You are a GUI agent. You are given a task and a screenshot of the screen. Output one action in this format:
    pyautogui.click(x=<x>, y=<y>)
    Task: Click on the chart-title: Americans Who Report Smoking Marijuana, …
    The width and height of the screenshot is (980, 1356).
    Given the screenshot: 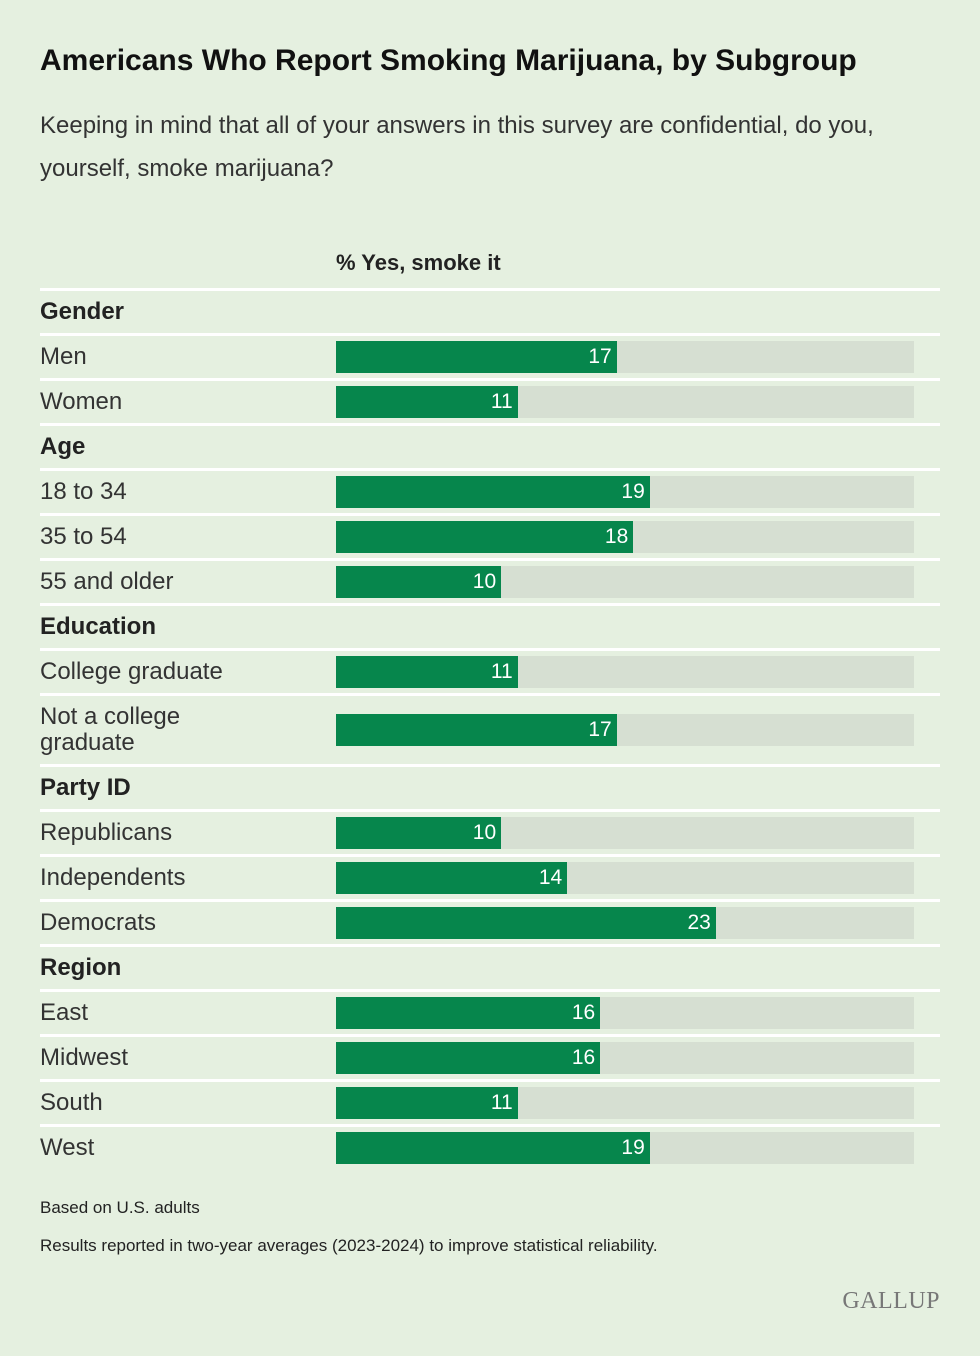 What is the action you would take?
    pyautogui.click(x=448, y=60)
    